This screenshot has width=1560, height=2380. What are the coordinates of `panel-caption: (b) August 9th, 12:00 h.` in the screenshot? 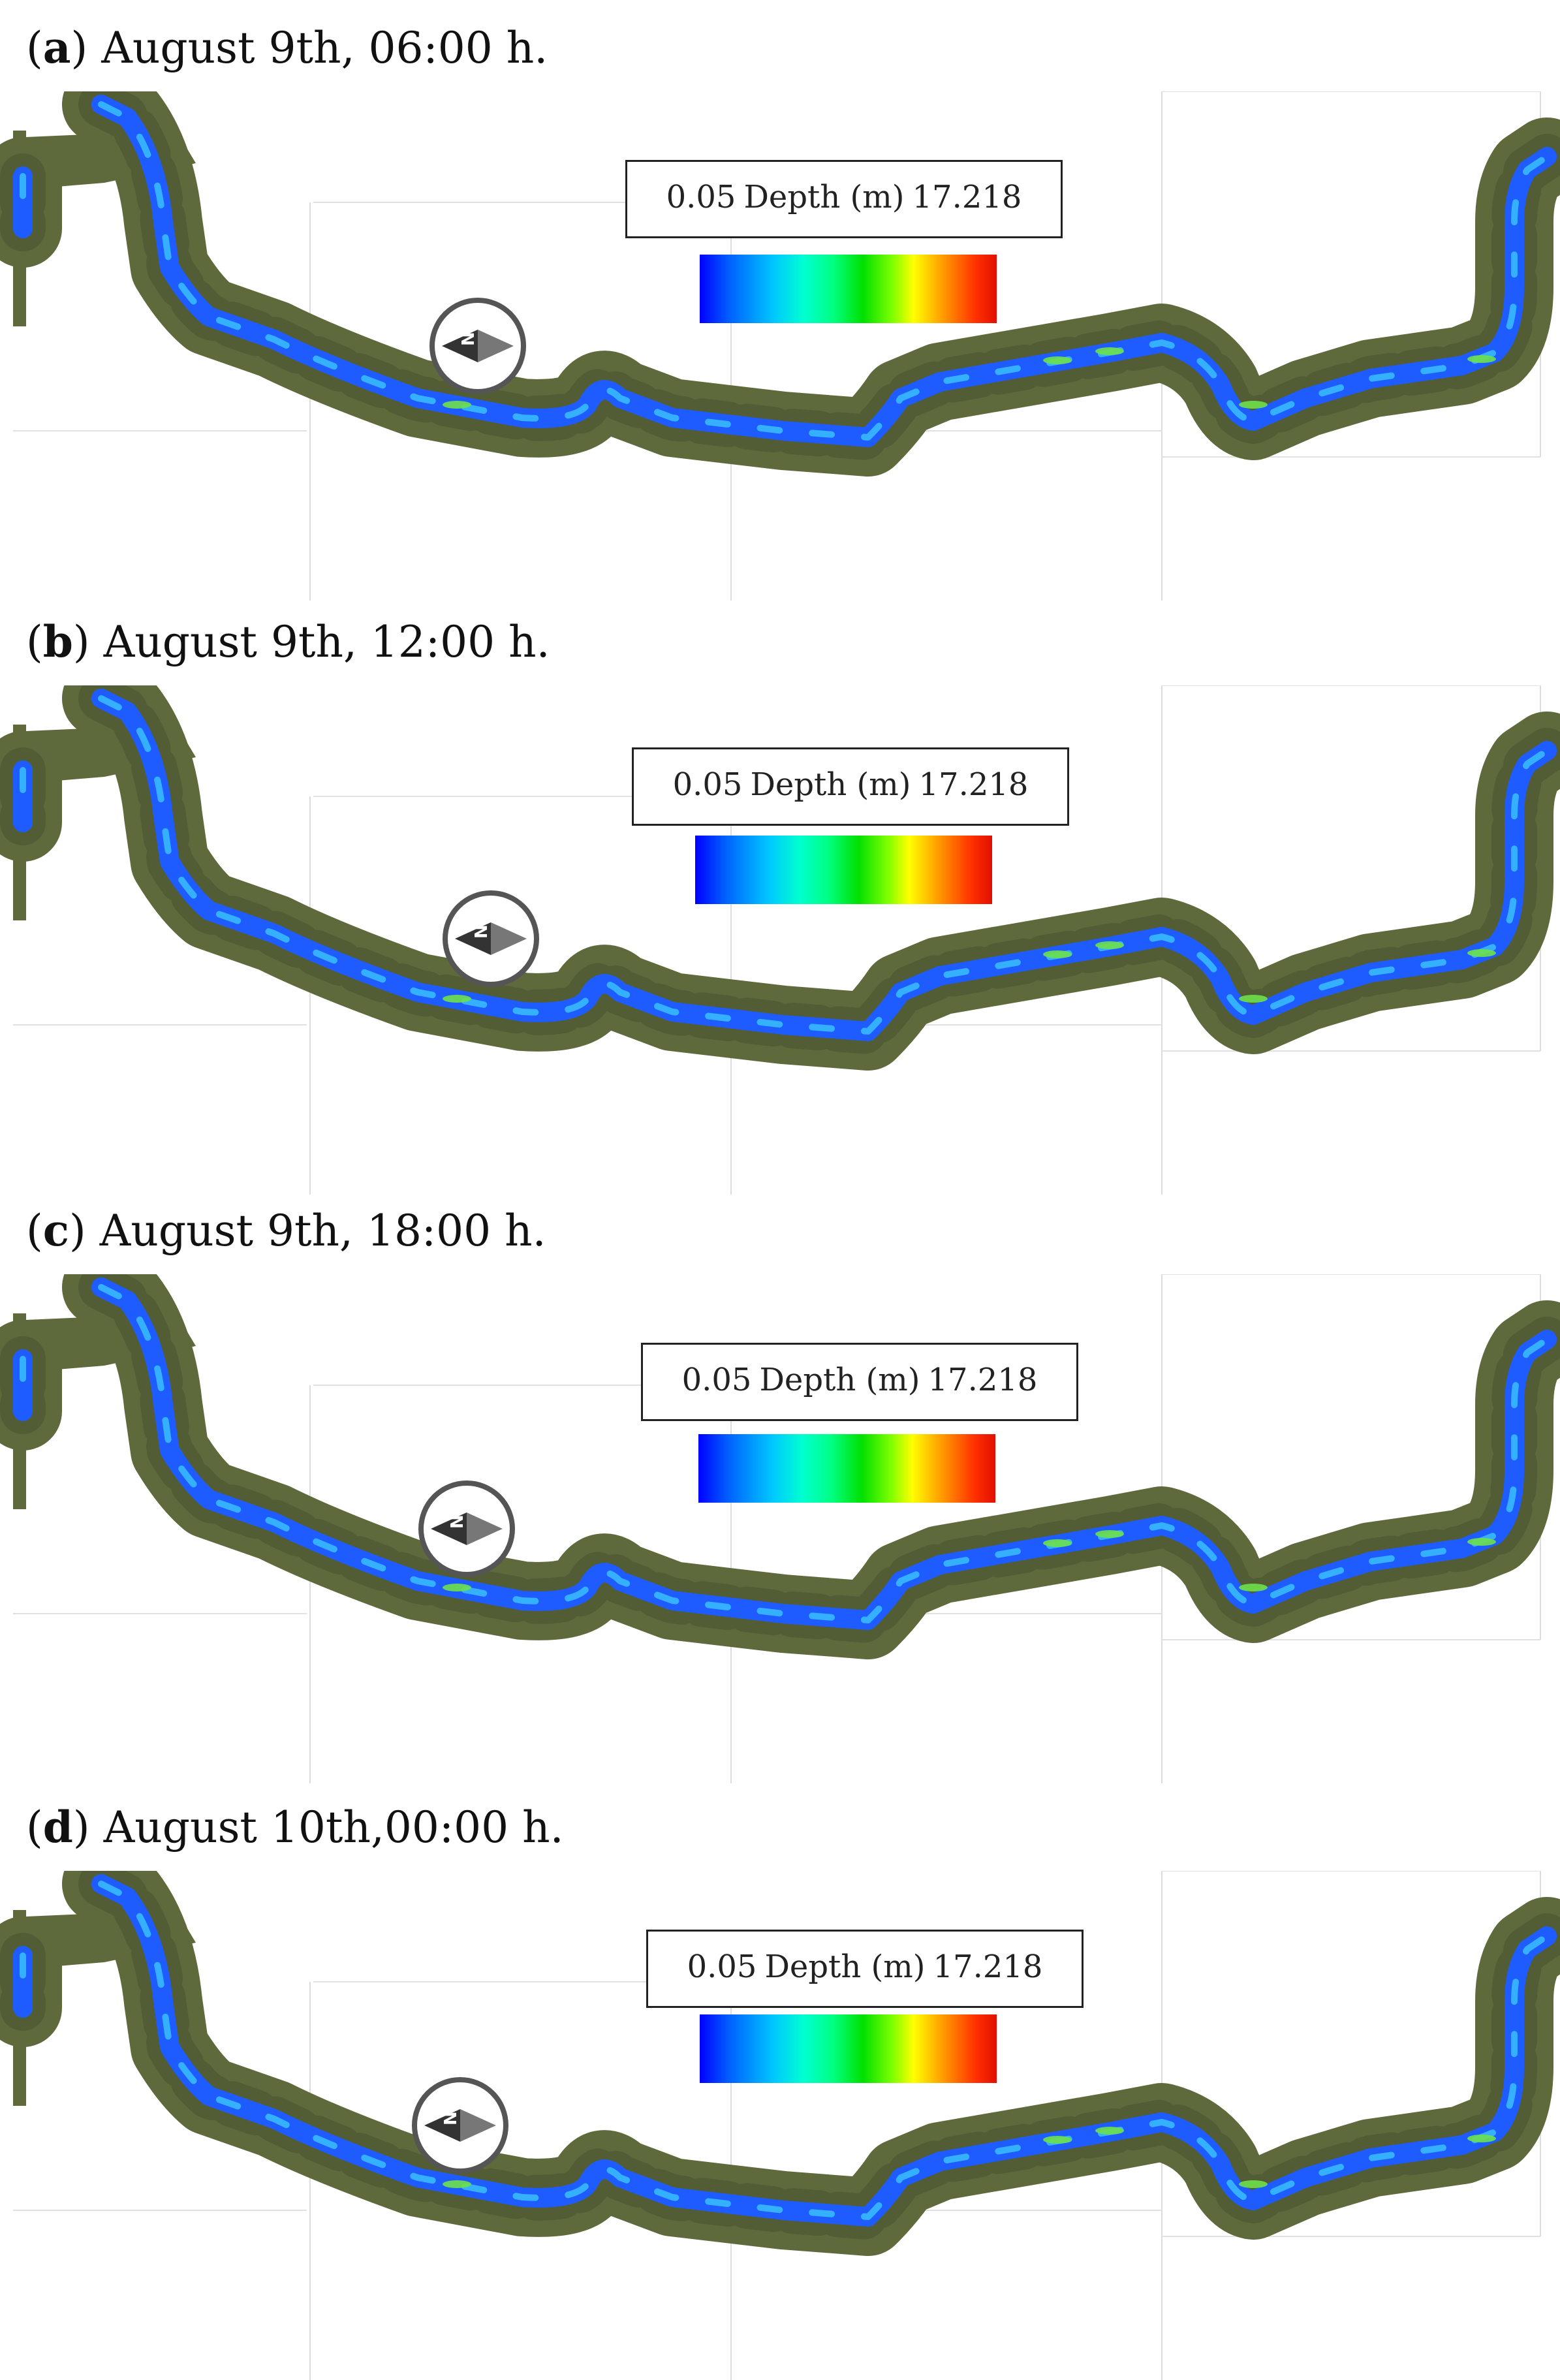 It's located at (288, 642).